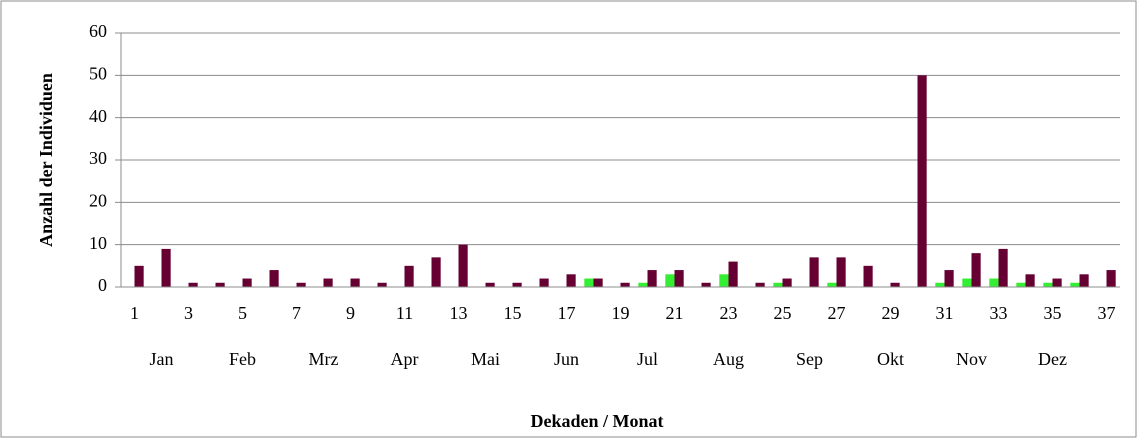 The image size is (1137, 438). Describe the element at coordinates (162, 359) in the screenshot. I see `month-label: Jan` at that location.